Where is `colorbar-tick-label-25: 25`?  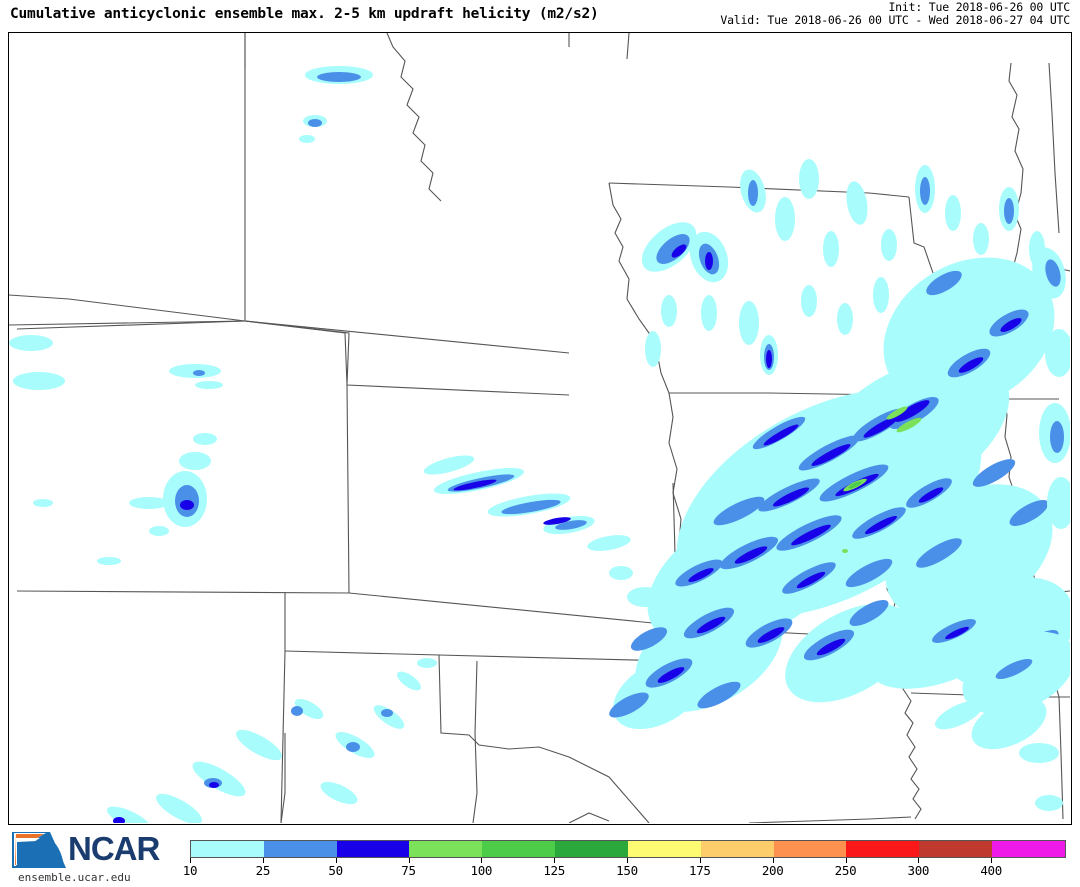
colorbar-tick-label-25: 25 is located at coordinates (263, 870).